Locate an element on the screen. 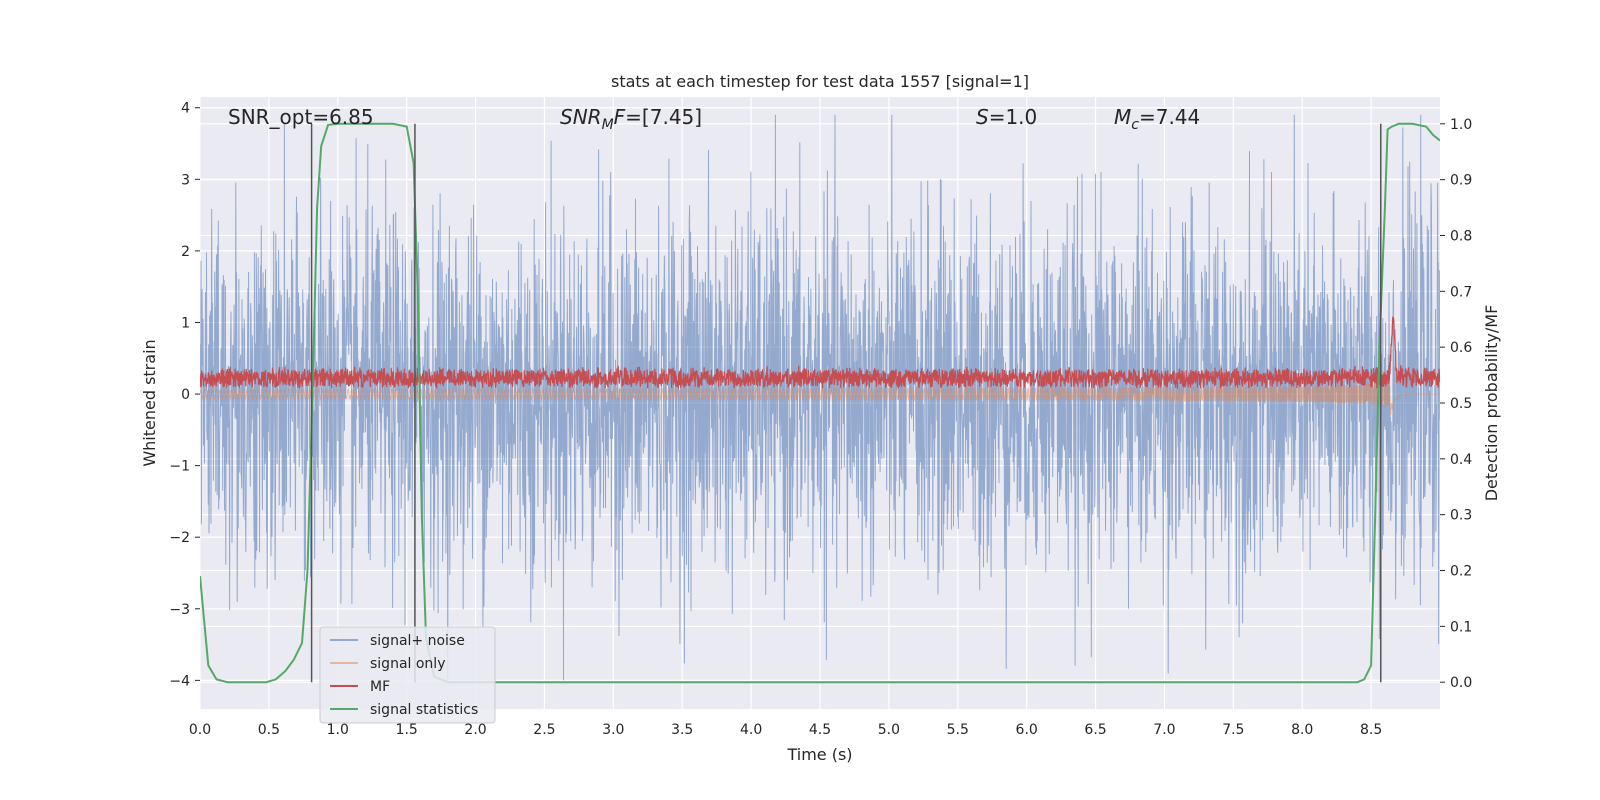 This screenshot has height=800, width=1600. x-tick-label: 0.0 is located at coordinates (200, 730).